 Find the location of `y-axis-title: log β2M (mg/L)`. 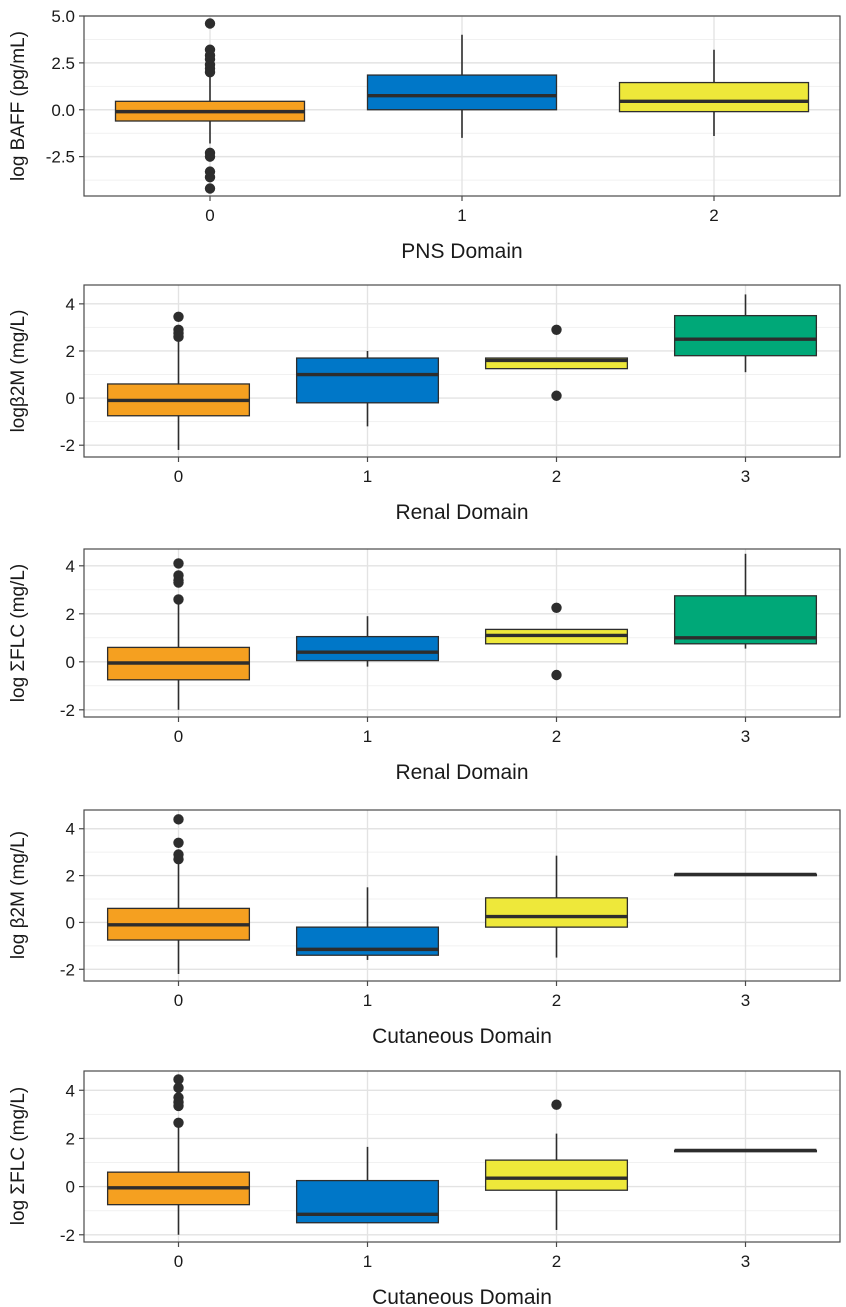

y-axis-title: log β2M (mg/L) is located at coordinates (18, 895).